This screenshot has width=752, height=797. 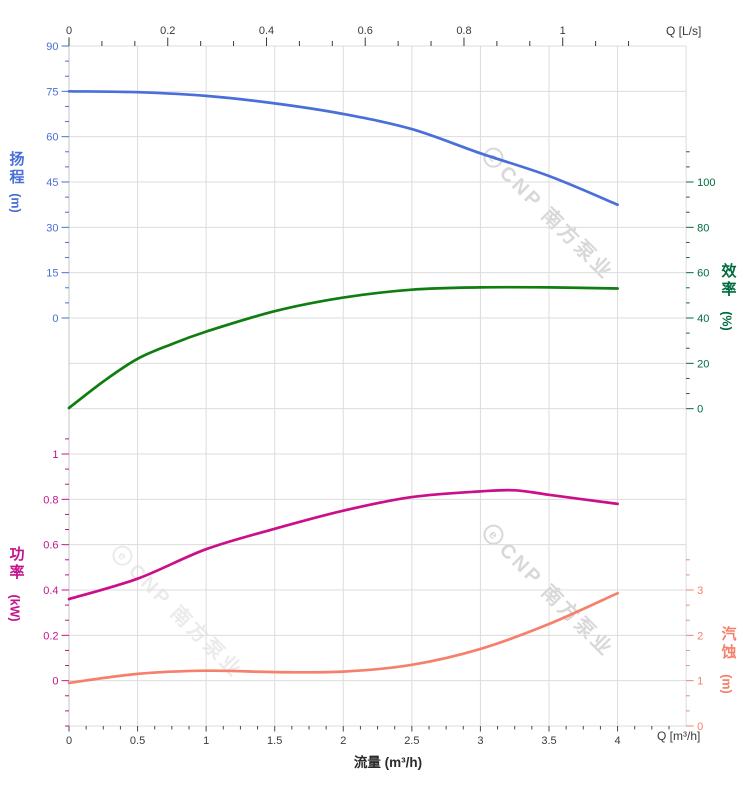 I want to click on head-tick-label: 90, so click(x=52, y=47).